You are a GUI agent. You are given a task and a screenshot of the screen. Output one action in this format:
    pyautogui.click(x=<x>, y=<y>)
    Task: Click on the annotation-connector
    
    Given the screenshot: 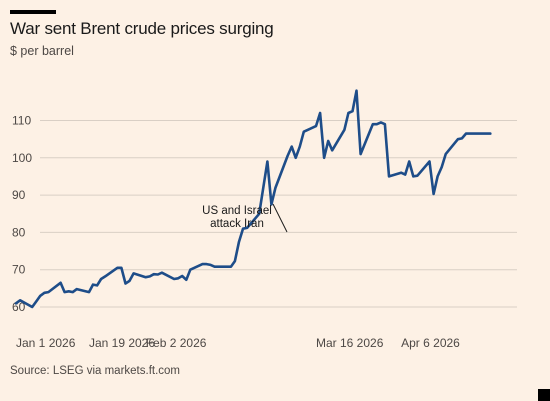 What is the action you would take?
    pyautogui.click(x=280, y=218)
    